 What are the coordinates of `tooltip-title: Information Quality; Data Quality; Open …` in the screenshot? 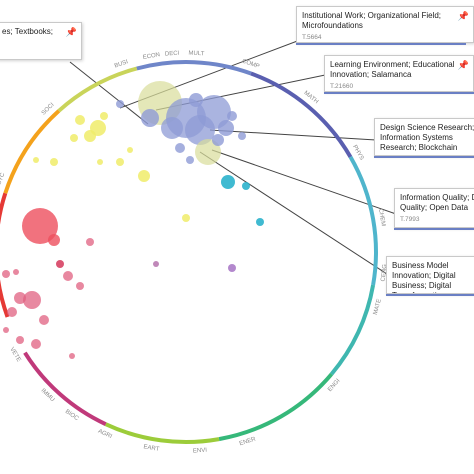 It's located at (437, 202).